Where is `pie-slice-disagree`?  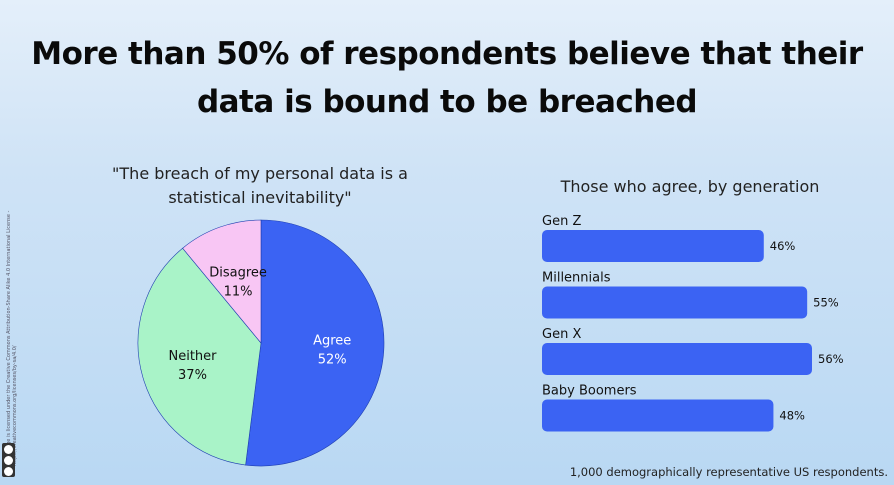 pie-slice-disagree is located at coordinates (222, 281).